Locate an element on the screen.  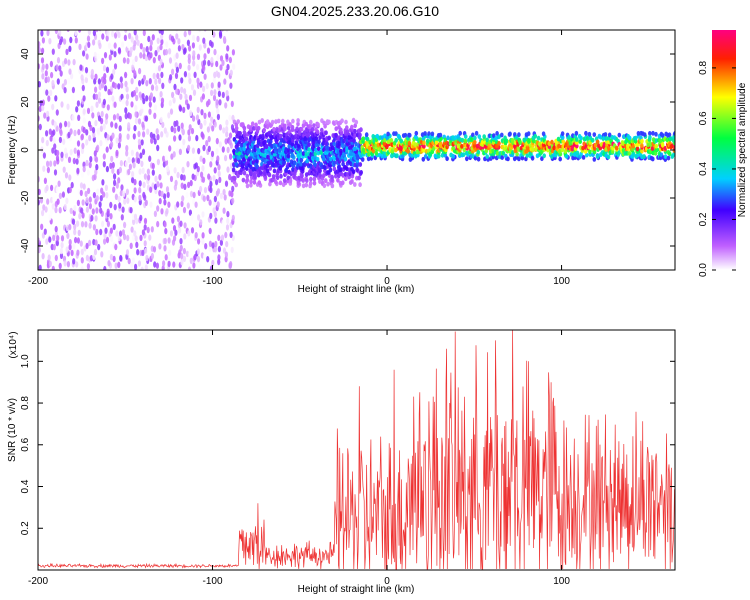
y-tick-label: 40 is located at coordinates (25, 54).